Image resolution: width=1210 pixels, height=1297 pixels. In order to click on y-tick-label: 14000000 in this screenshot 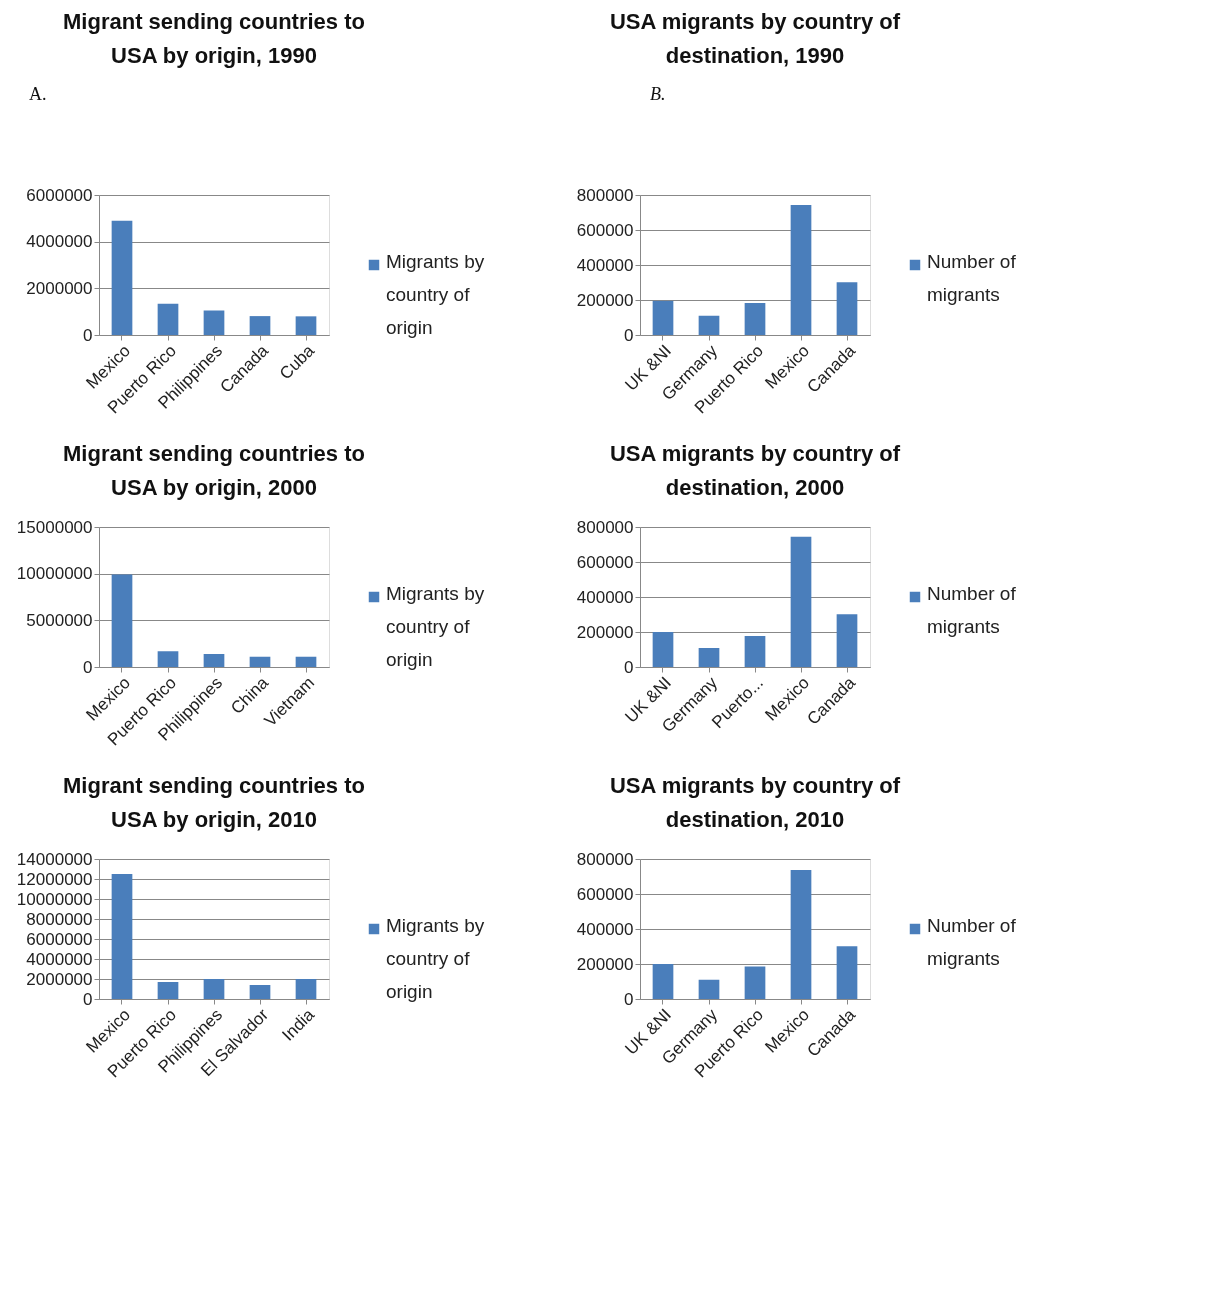, I will do `click(54, 859)`.